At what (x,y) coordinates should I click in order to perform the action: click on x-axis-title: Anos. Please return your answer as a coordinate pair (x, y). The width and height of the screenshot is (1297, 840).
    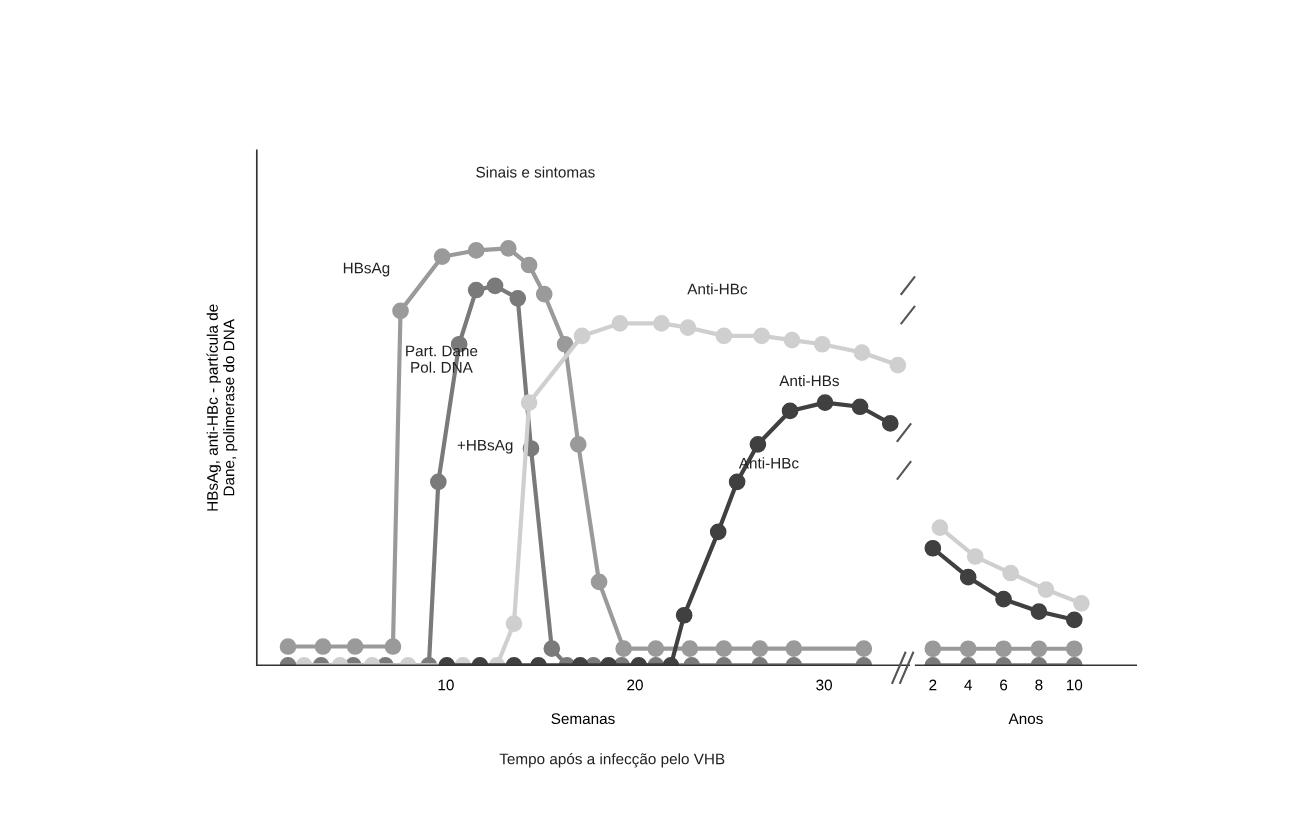
    Looking at the image, I should click on (1025, 719).